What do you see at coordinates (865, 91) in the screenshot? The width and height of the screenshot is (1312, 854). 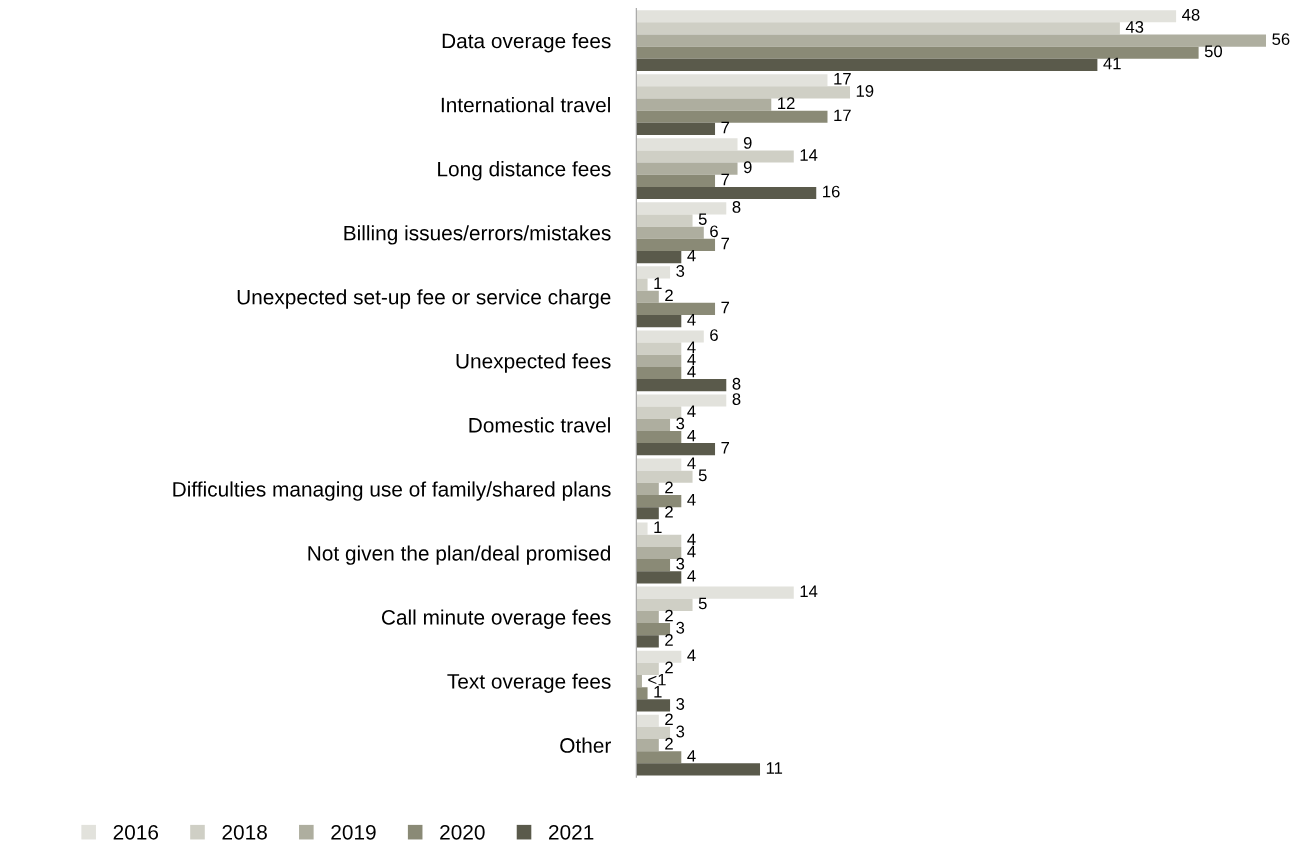 I see `data-label: 19` at bounding box center [865, 91].